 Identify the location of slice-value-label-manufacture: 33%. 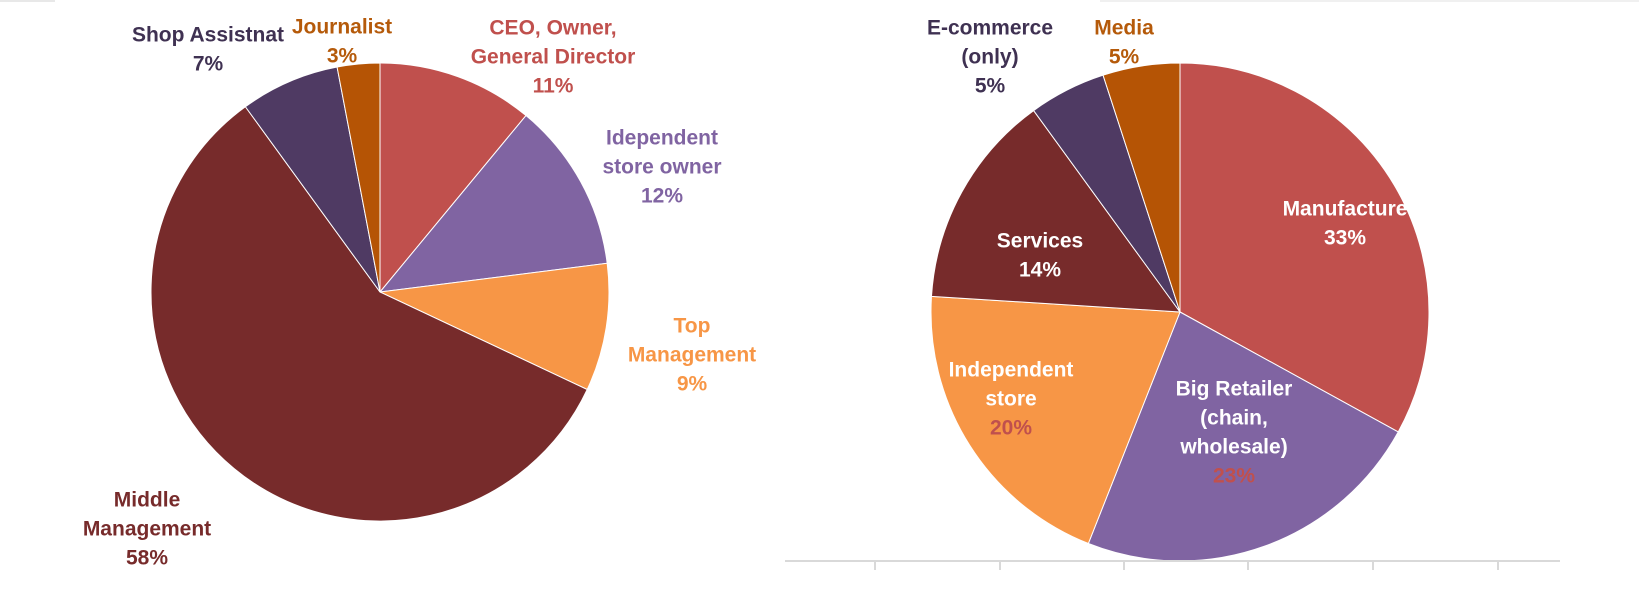
(1345, 237).